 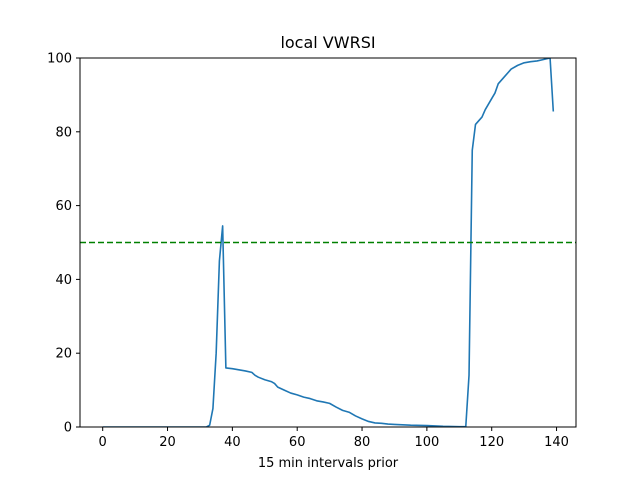 What do you see at coordinates (63, 354) in the screenshot?
I see `y-tick-label: 20` at bounding box center [63, 354].